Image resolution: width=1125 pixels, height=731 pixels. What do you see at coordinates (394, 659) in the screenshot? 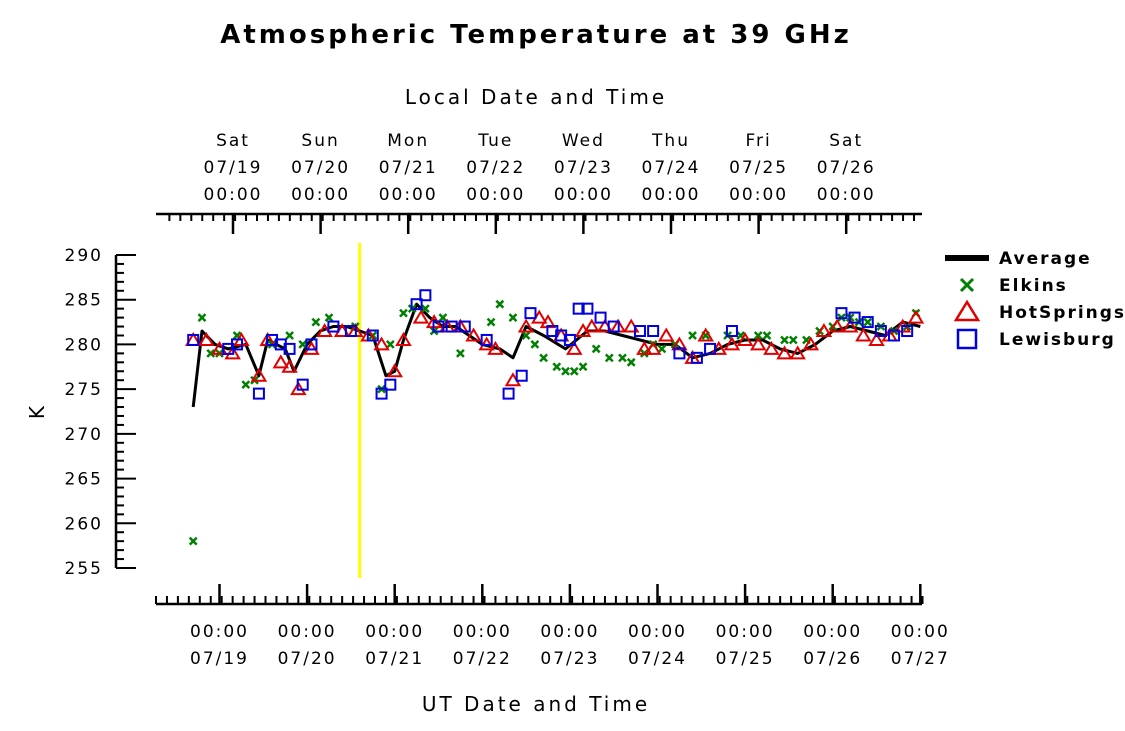
I see `bottom-tick-date-label: 07/21` at bounding box center [394, 659].